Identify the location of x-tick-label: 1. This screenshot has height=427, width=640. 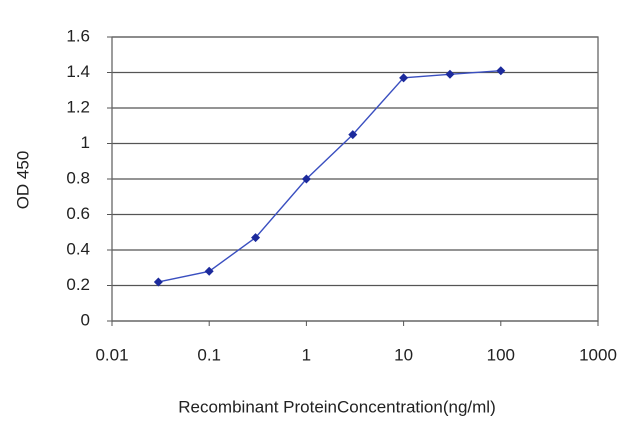
(306, 354).